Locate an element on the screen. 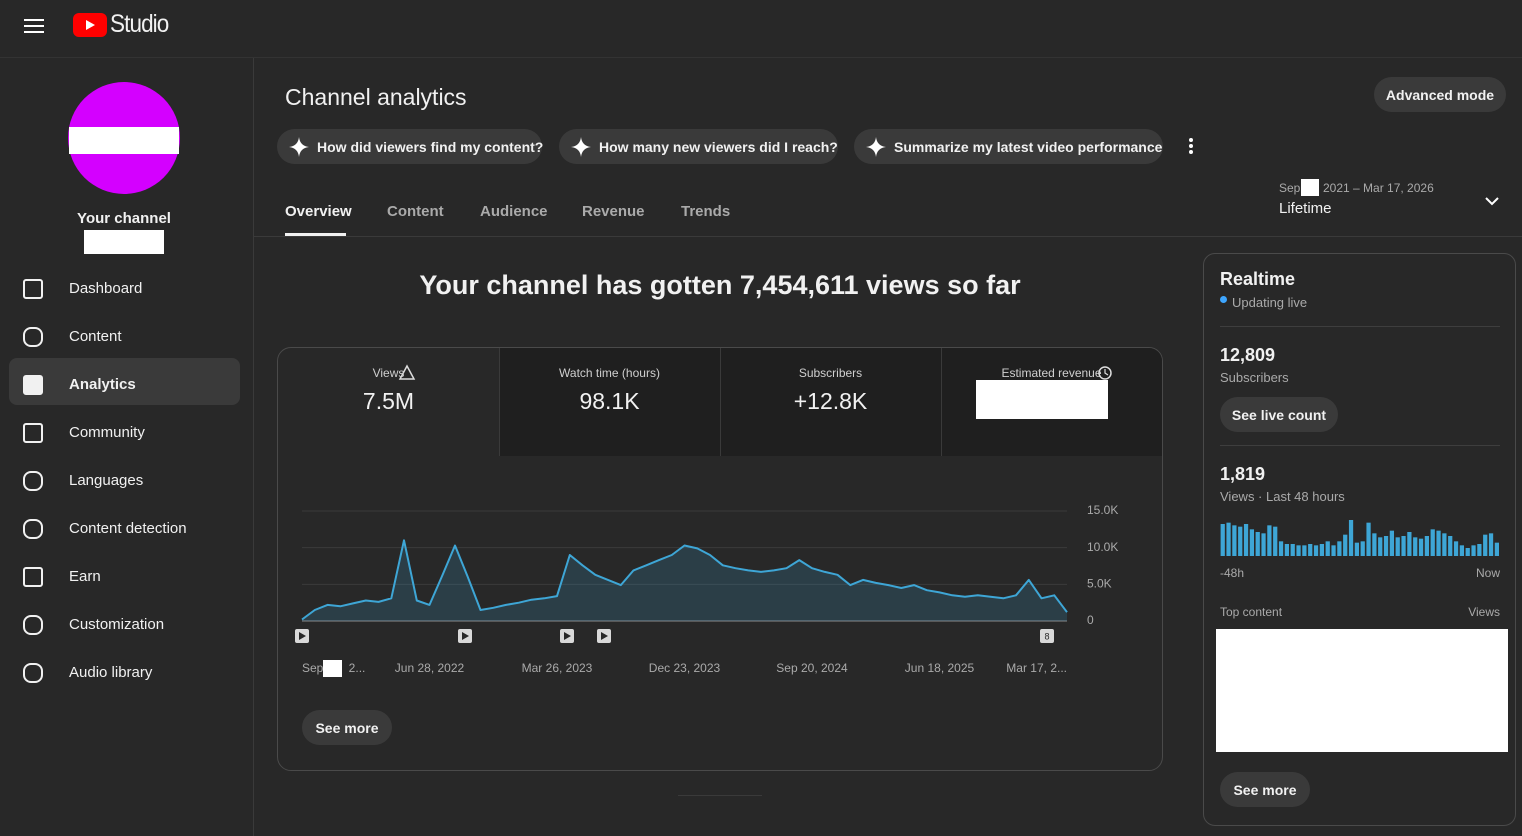  date-range-label: Lifetime is located at coordinates (1305, 208).